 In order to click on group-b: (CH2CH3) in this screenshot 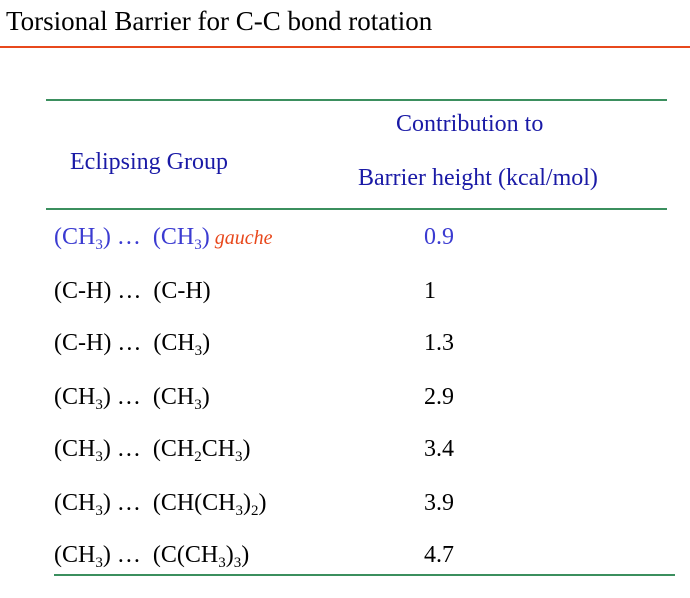, I will do `click(201, 450)`.